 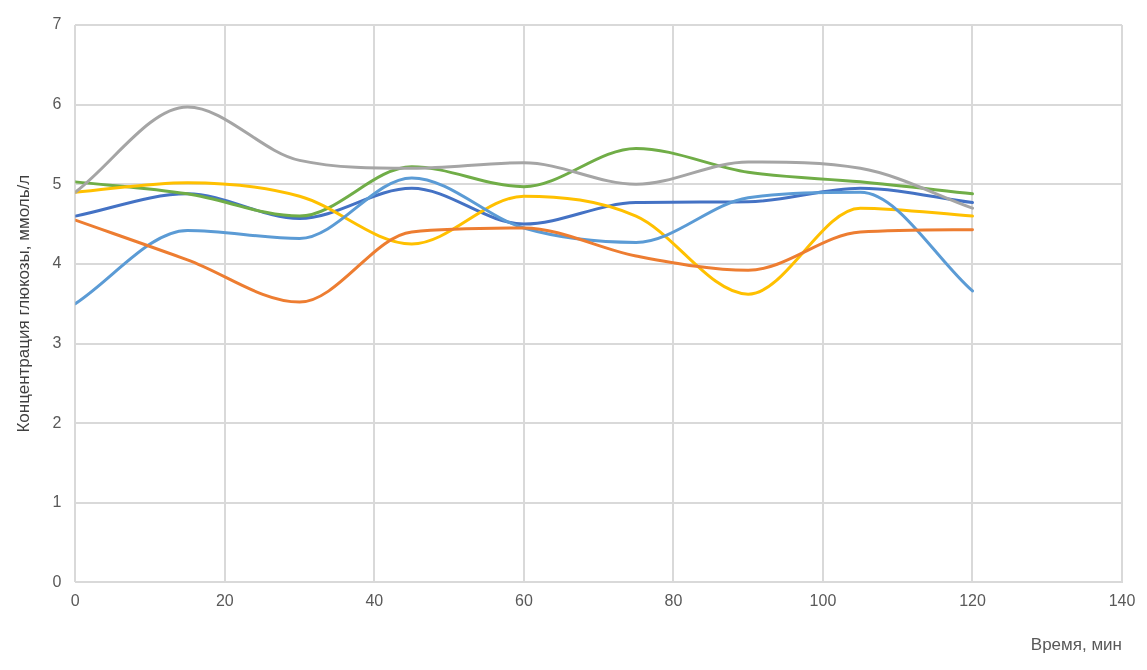 I want to click on y-tick-label: 2, so click(x=57, y=422).